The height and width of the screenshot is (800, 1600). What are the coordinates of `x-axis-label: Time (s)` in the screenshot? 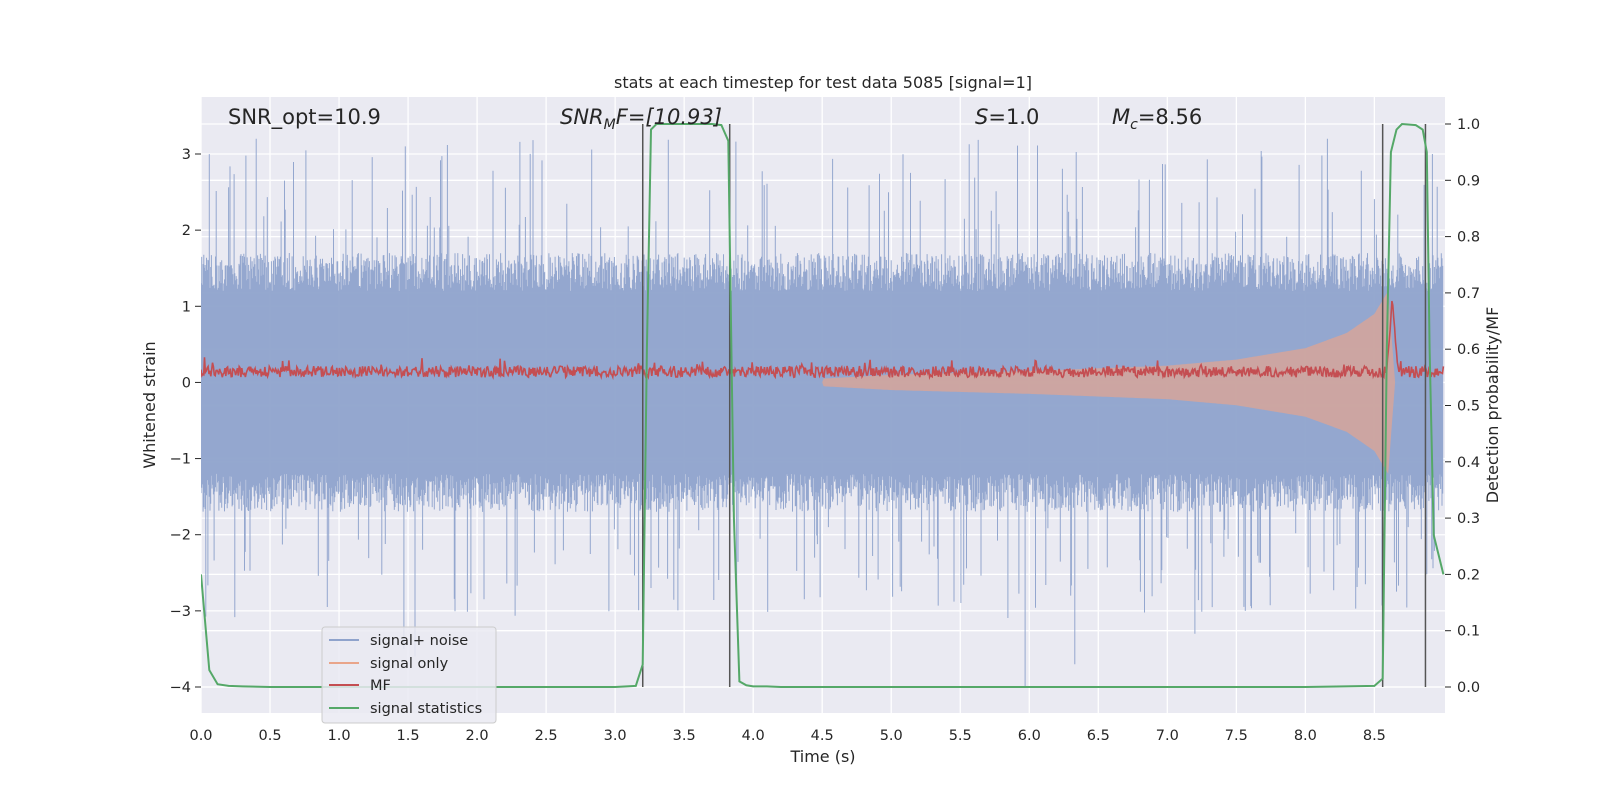 It's located at (822, 756).